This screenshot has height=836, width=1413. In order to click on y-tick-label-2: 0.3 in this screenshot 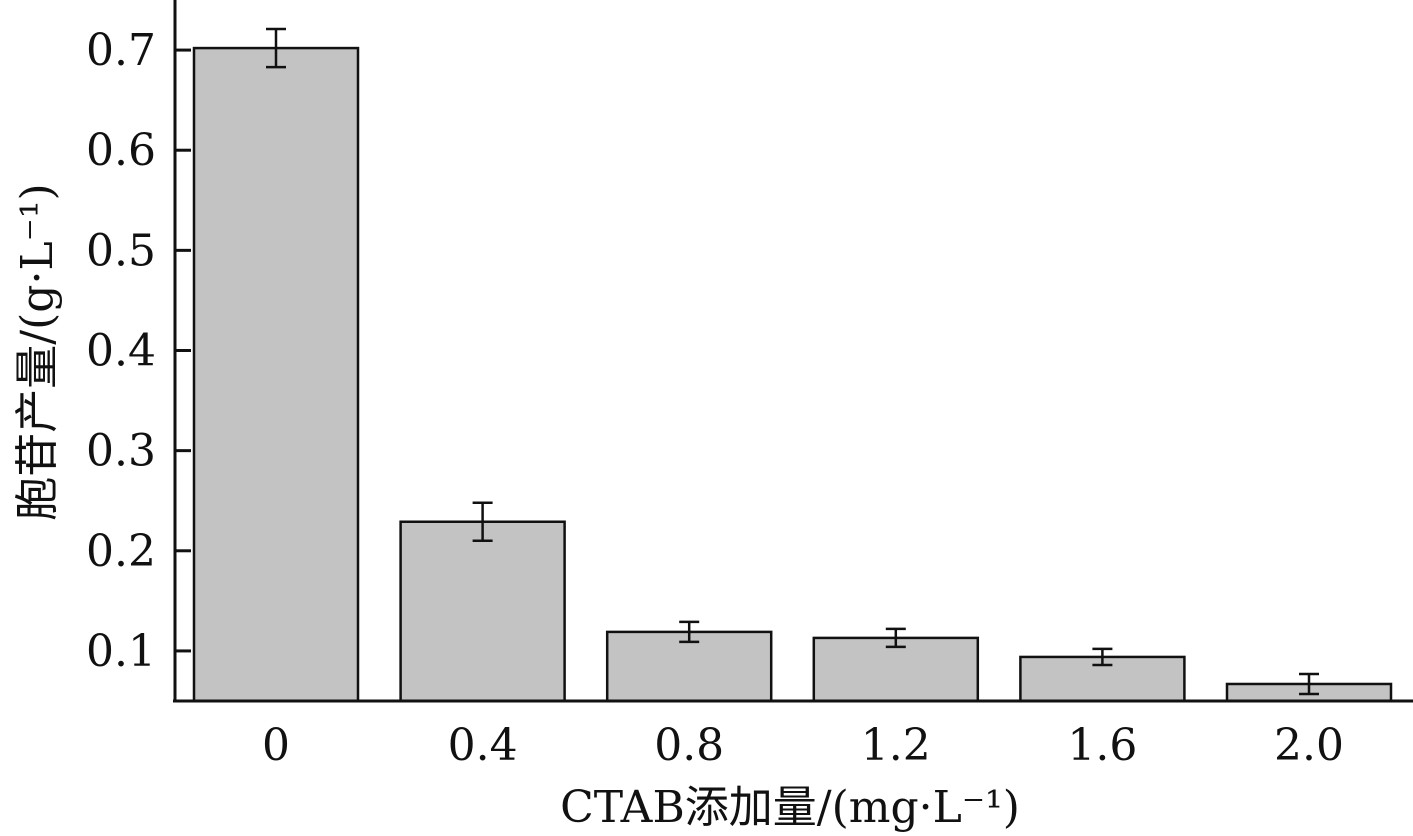, I will do `click(121, 451)`.